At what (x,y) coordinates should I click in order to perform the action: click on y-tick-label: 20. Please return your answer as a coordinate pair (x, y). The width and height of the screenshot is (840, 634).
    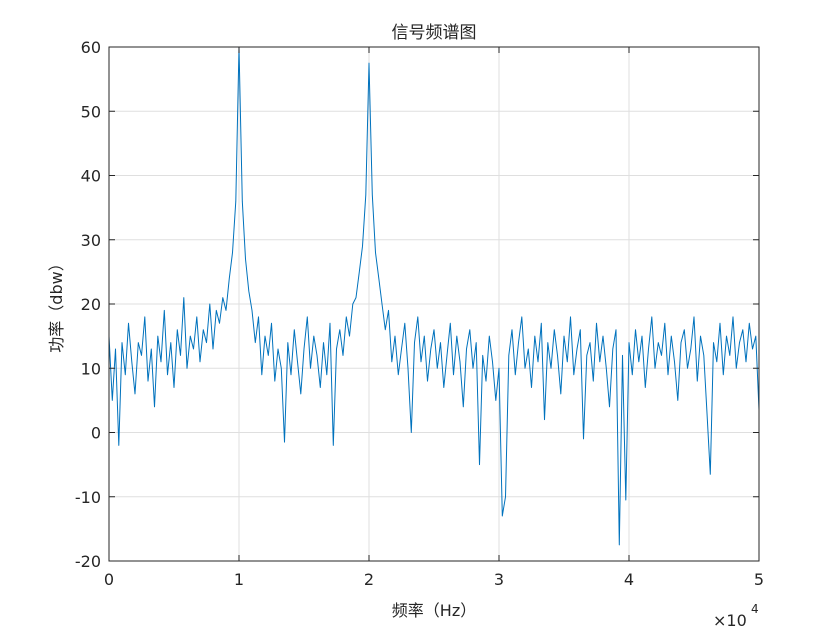
    Looking at the image, I should click on (91, 304).